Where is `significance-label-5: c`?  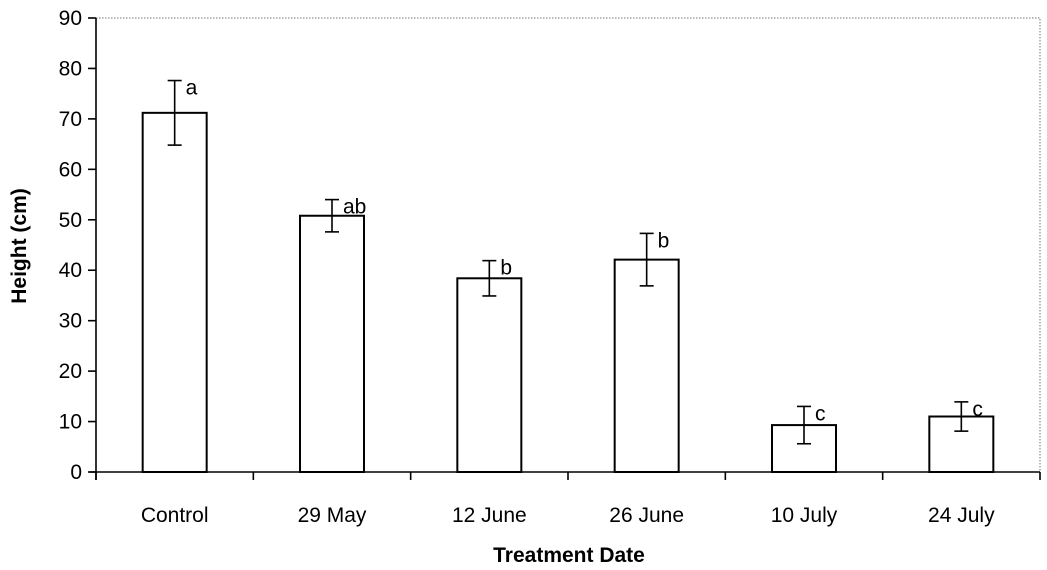 significance-label-5: c is located at coordinates (977, 409).